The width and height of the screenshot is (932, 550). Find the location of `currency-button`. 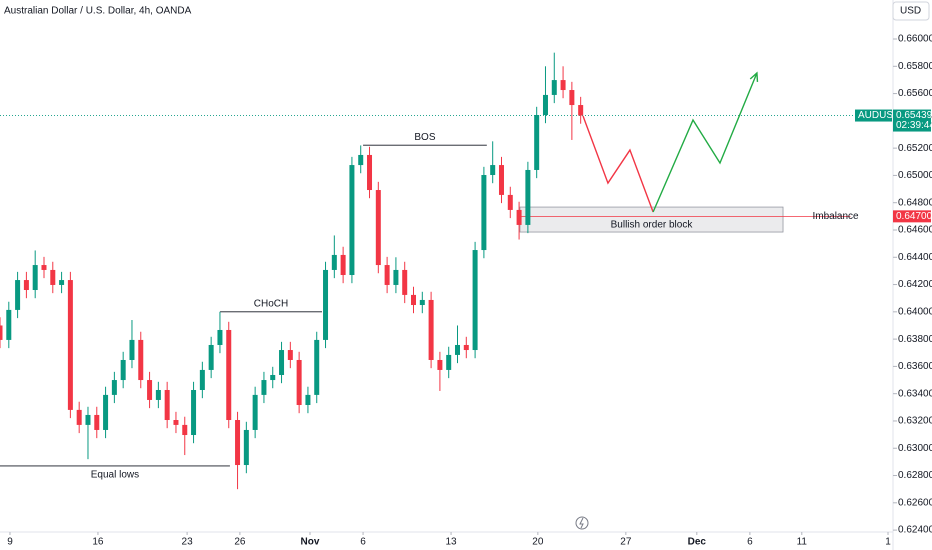

currency-button is located at coordinates (911, 11).